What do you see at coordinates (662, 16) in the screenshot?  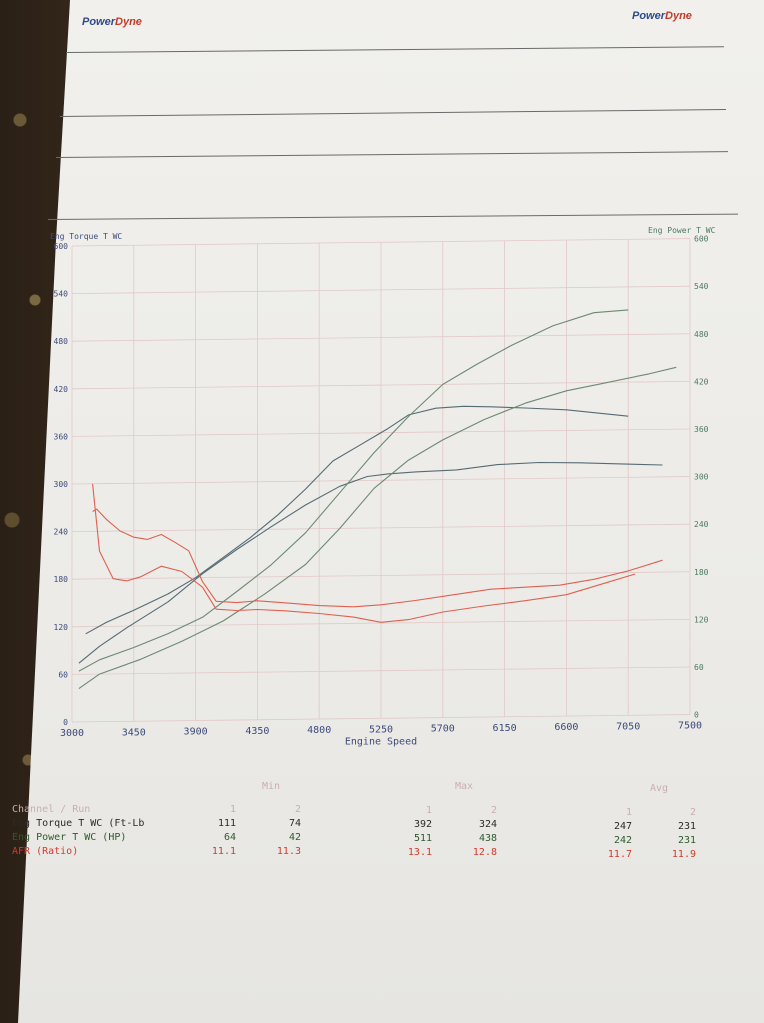 I see `powerdyne-logo-right: PowerDyne` at bounding box center [662, 16].